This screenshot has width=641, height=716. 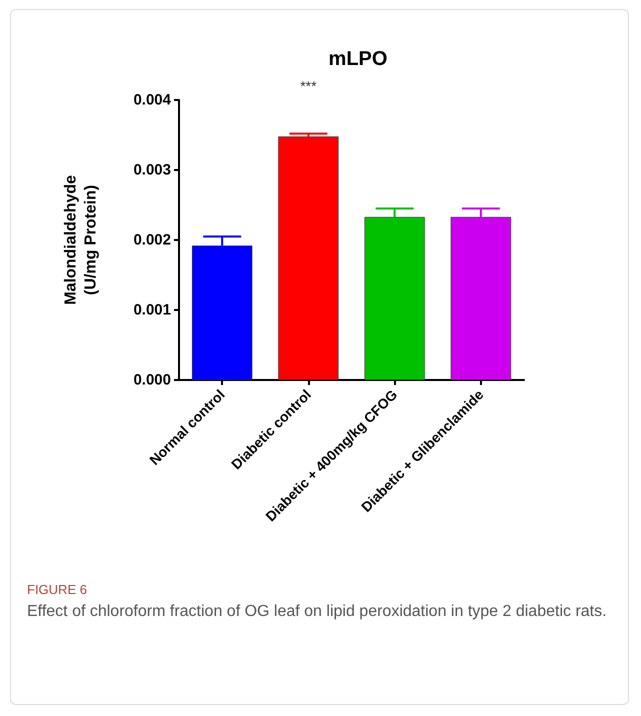 I want to click on y-axis-title: Malondialdehyde (U/mg Protein), so click(x=81, y=240).